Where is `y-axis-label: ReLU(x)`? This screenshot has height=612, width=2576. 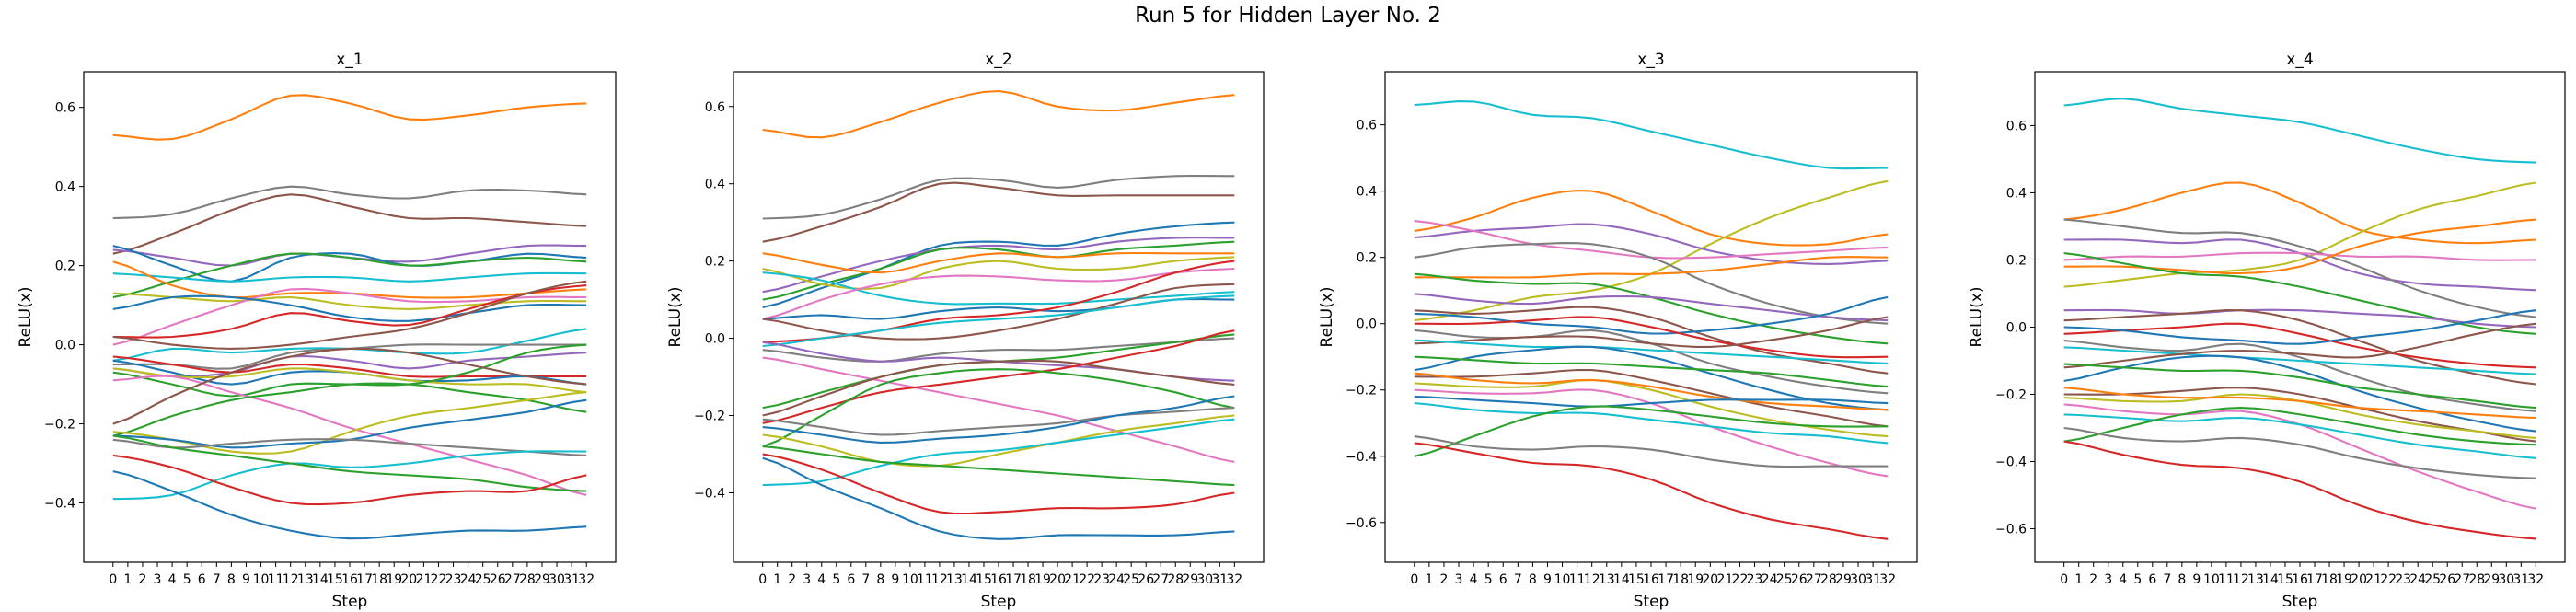
y-axis-label: ReLU(x) is located at coordinates (1327, 317).